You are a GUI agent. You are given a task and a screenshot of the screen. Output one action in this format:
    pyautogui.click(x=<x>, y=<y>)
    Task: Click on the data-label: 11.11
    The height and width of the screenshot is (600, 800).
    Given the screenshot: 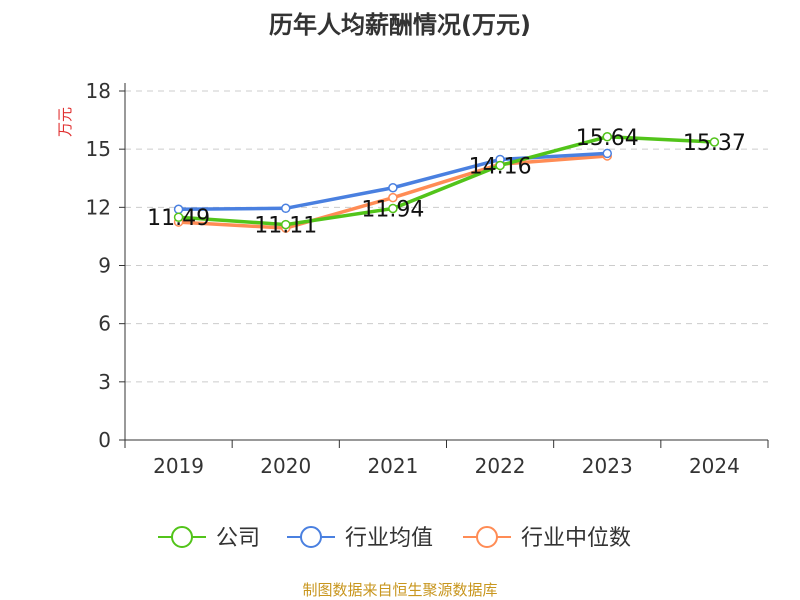 What is the action you would take?
    pyautogui.click(x=285, y=226)
    